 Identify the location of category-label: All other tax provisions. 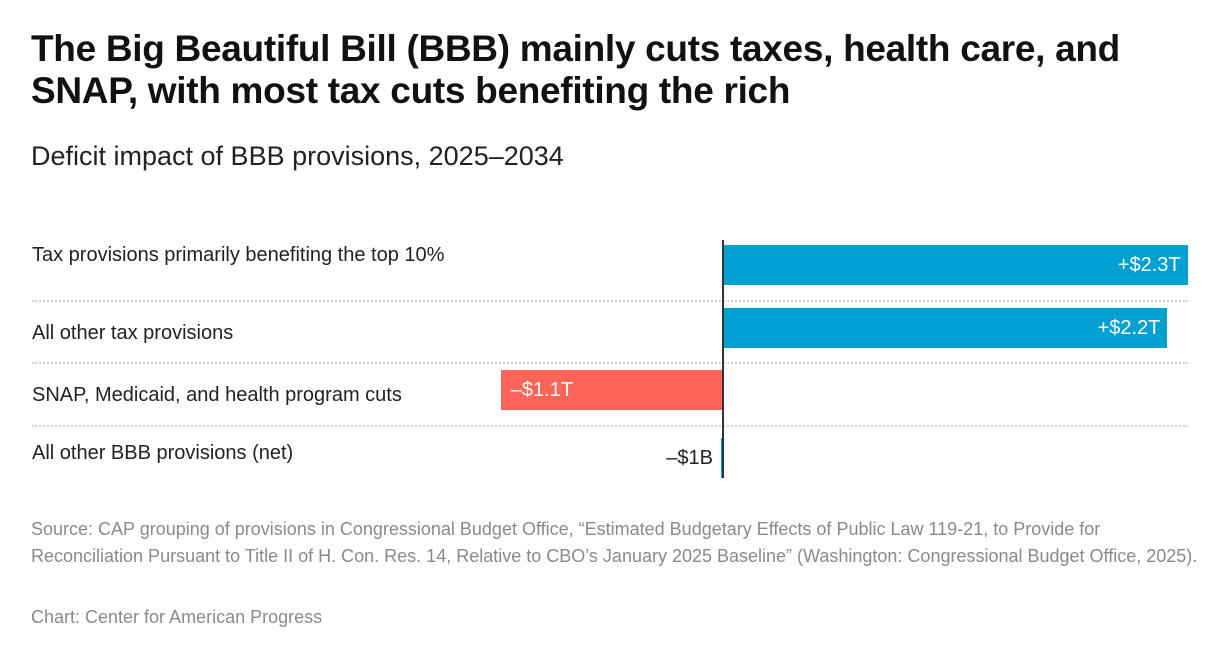
(133, 333).